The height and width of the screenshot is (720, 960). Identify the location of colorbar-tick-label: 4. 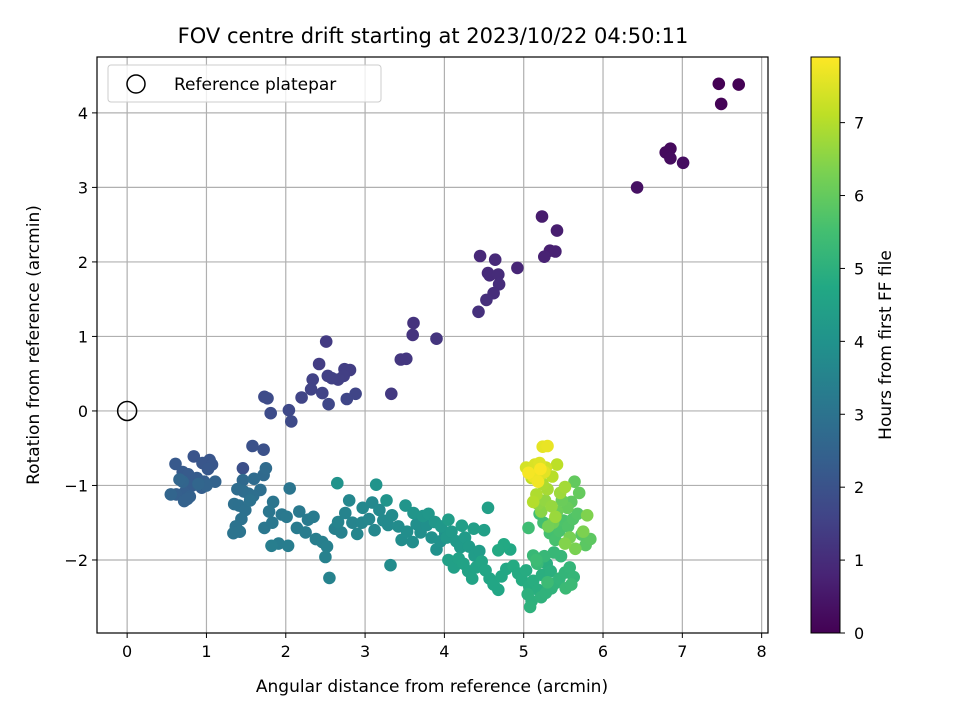
(859, 341).